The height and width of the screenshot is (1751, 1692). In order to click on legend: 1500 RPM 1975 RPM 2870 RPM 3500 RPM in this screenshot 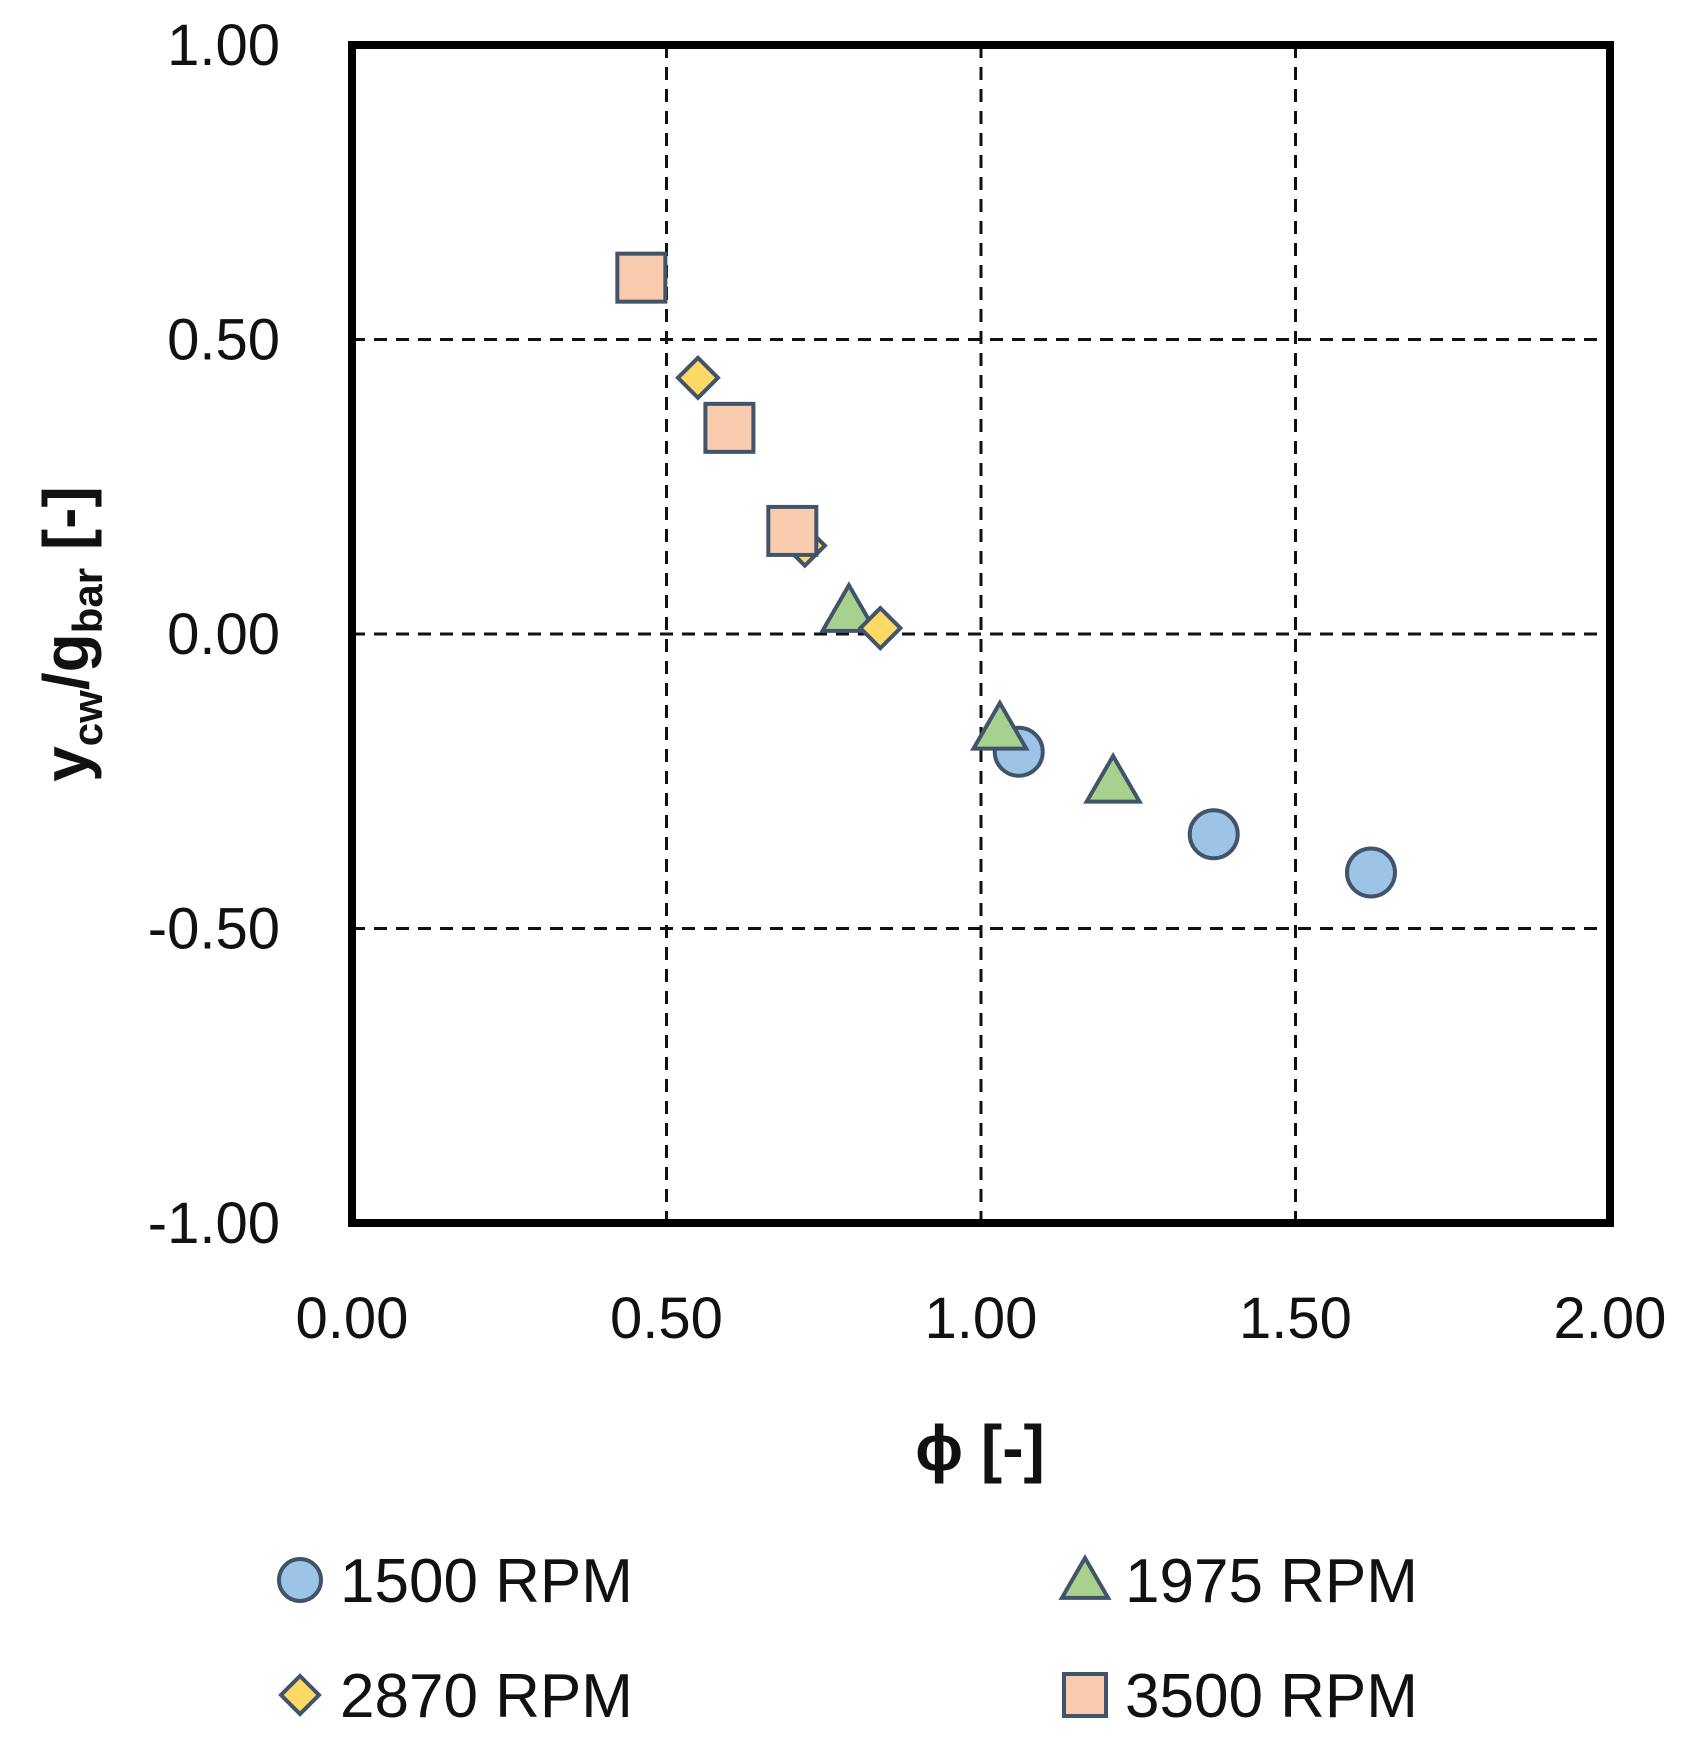, I will do `click(847, 1639)`.